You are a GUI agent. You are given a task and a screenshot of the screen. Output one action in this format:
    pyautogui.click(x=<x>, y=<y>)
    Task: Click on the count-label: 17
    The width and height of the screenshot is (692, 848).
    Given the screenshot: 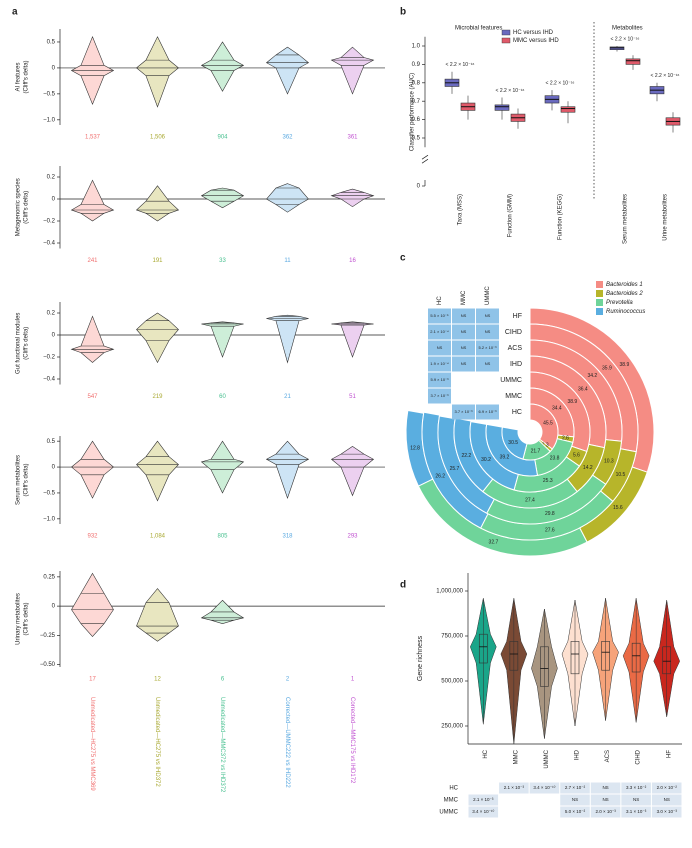 What is the action you would take?
    pyautogui.click(x=92, y=680)
    